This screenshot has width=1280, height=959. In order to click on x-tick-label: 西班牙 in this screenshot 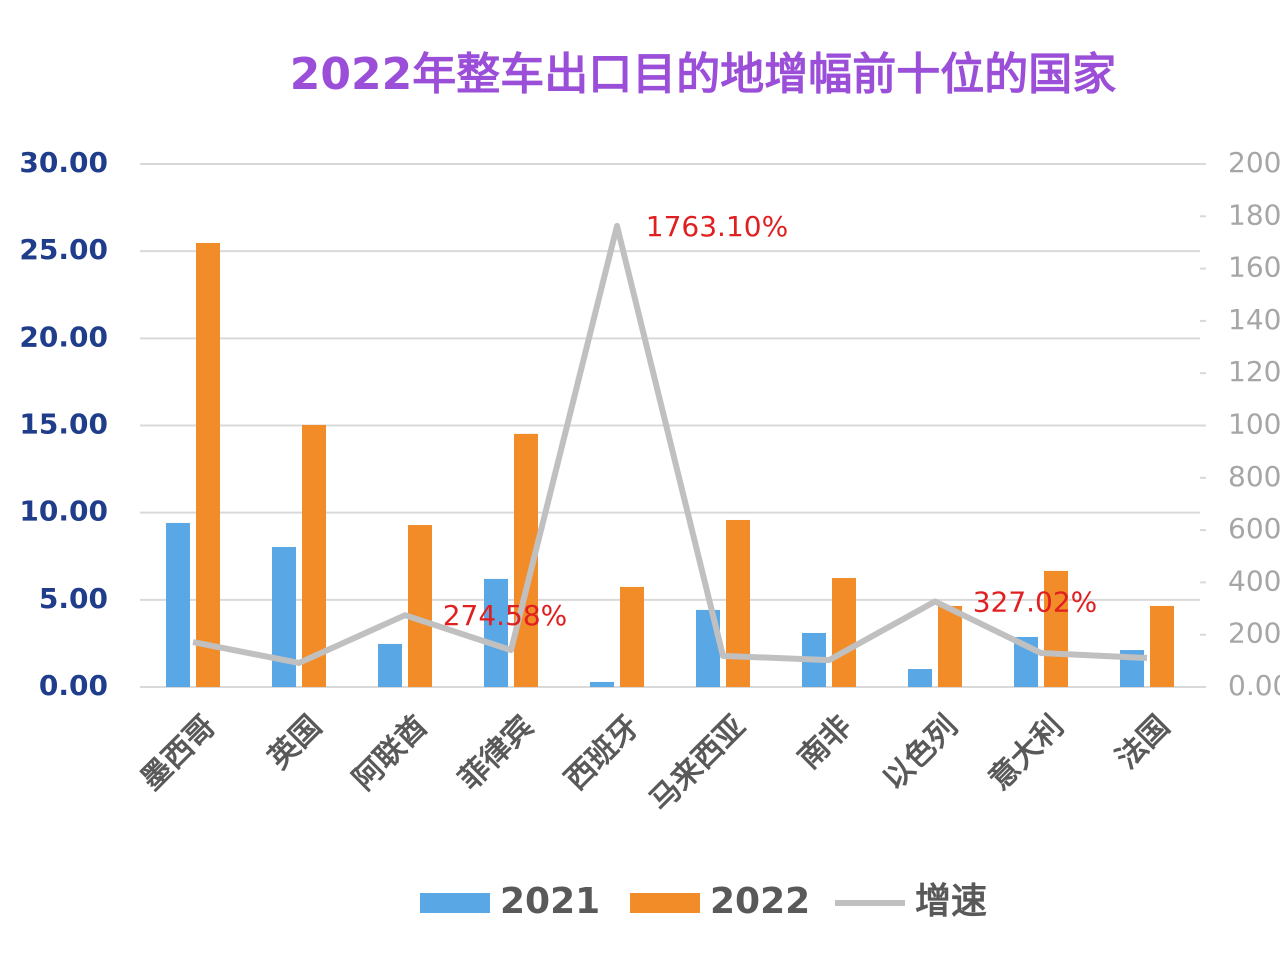, I will do `click(602, 753)`.